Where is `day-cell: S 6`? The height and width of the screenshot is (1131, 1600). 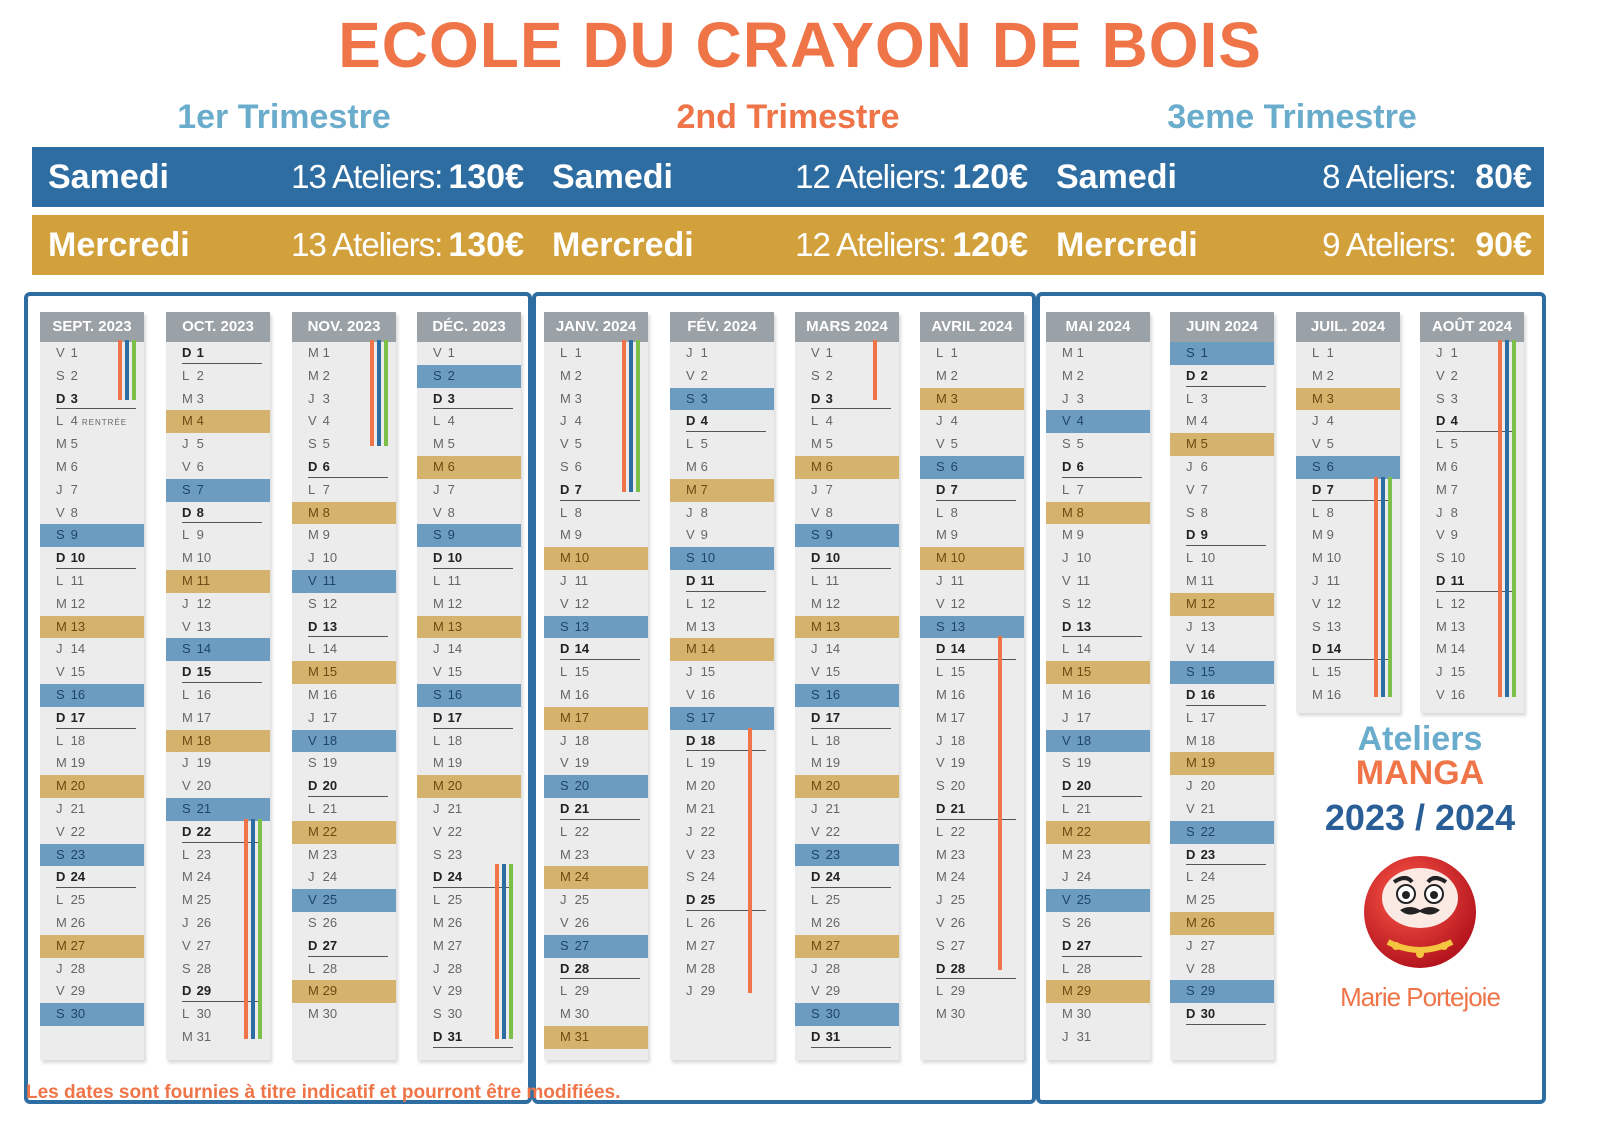 day-cell: S 6 is located at coordinates (571, 466).